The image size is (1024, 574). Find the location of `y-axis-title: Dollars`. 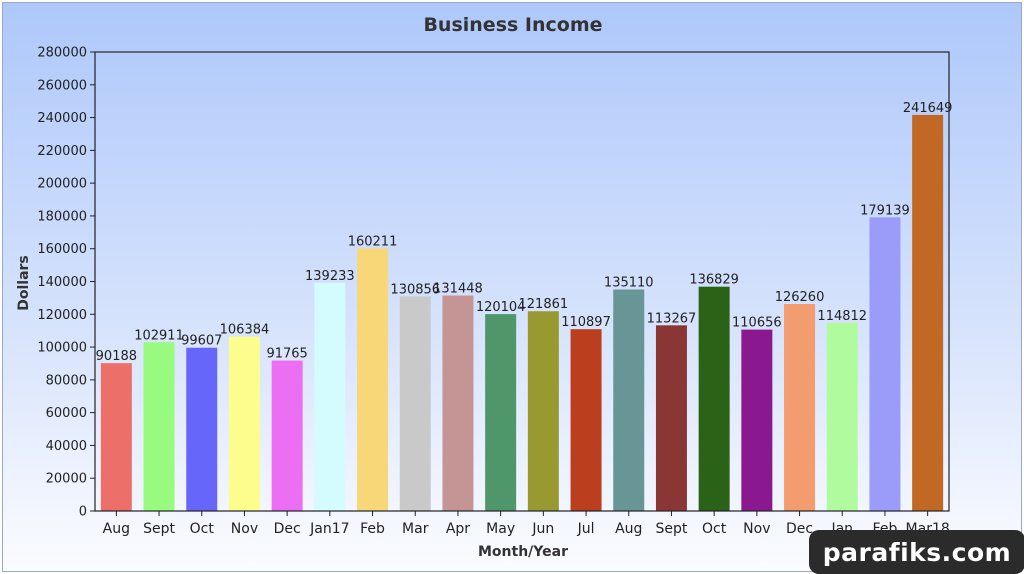

y-axis-title: Dollars is located at coordinates (24, 283).